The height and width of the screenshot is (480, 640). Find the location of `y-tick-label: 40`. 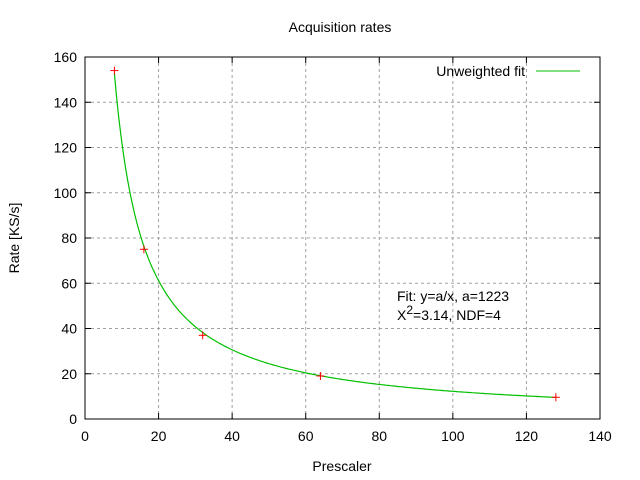

y-tick-label: 40 is located at coordinates (69, 329).